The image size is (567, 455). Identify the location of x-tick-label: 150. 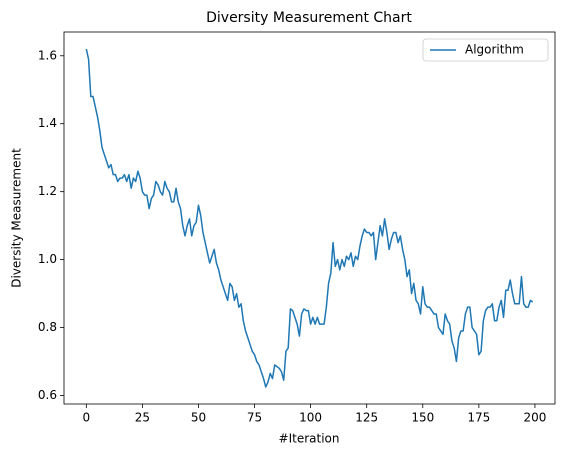
(422, 418).